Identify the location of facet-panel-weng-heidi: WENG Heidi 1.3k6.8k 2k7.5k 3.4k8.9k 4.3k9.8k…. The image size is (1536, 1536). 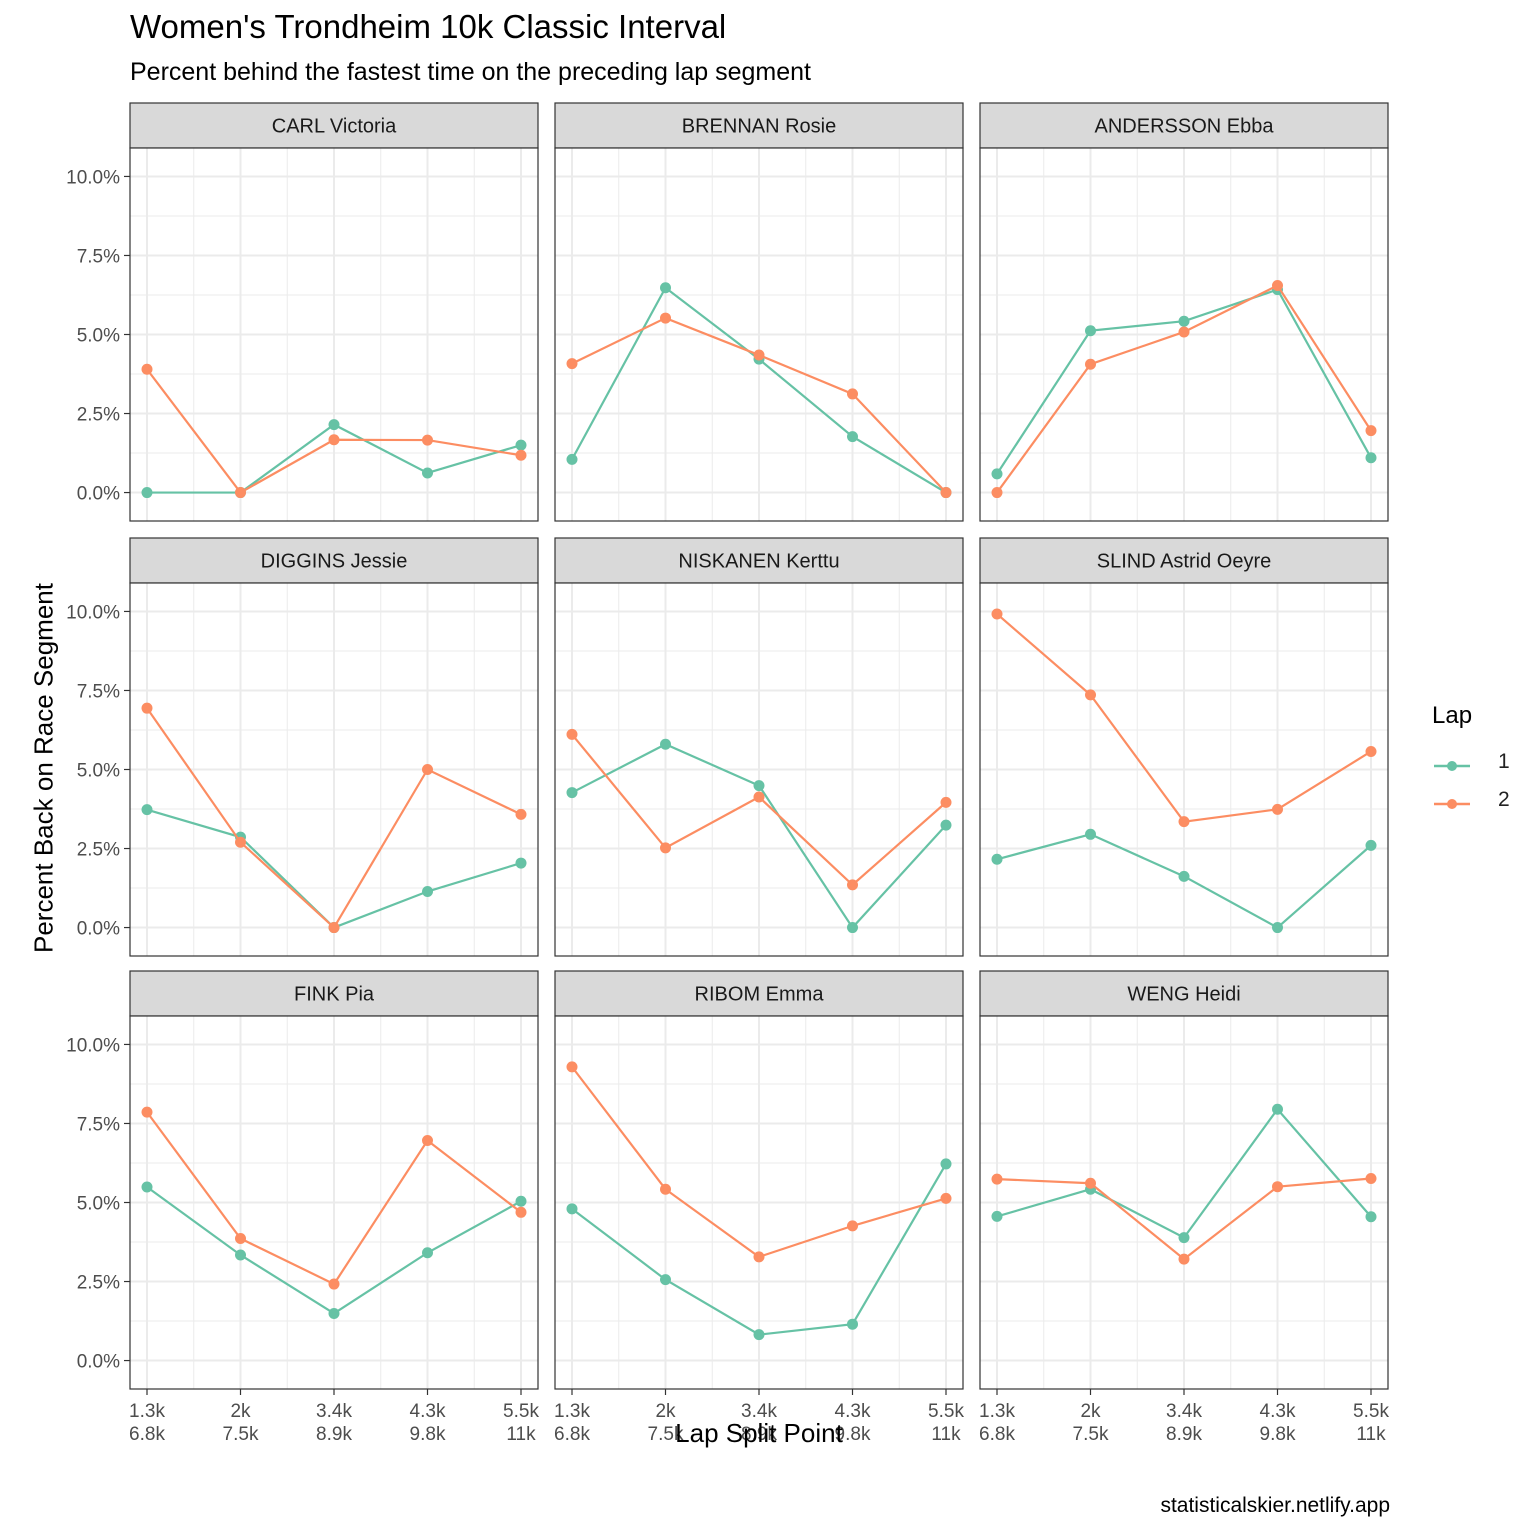
(1184, 1207).